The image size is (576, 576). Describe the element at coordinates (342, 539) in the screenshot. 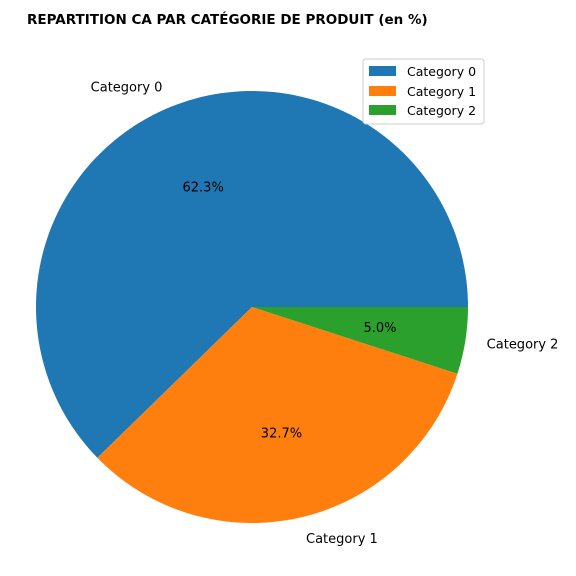

I see `pie-category-label-1: Category 1` at that location.